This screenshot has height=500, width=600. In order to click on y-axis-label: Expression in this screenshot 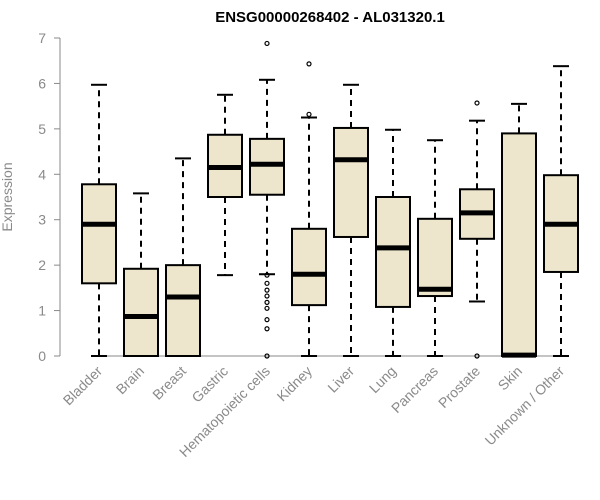, I will do `click(7, 196)`.